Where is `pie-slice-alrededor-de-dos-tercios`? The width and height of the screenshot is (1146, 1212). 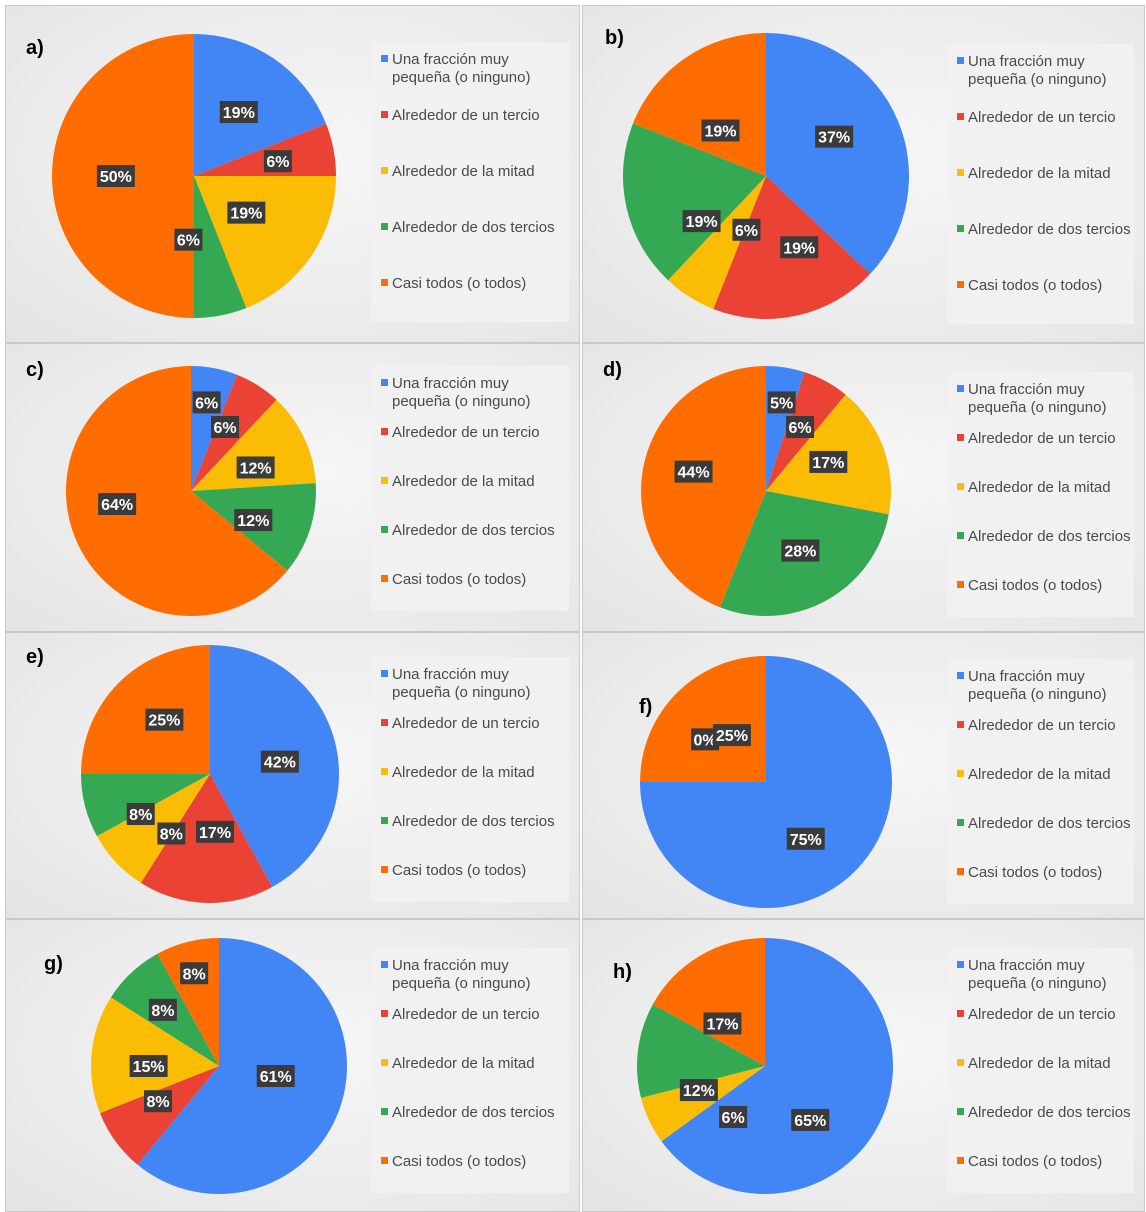
pie-slice-alrededor-de-dos-tercios is located at coordinates (701, 1051).